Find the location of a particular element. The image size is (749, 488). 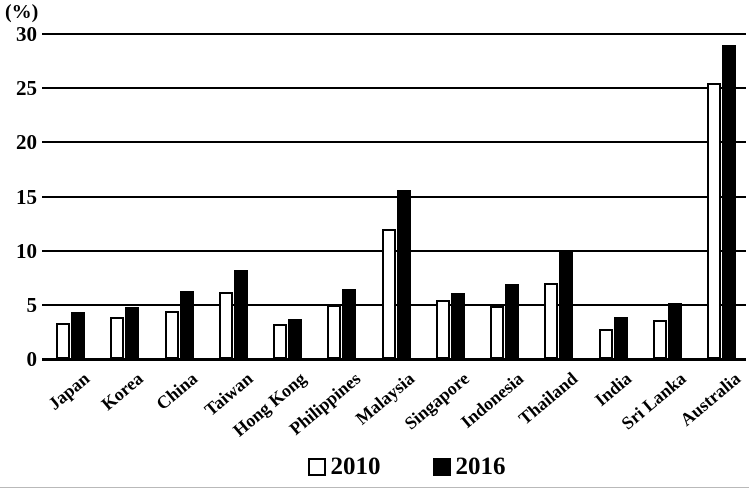

y-axis-tick-label: 10 is located at coordinates (26, 251).